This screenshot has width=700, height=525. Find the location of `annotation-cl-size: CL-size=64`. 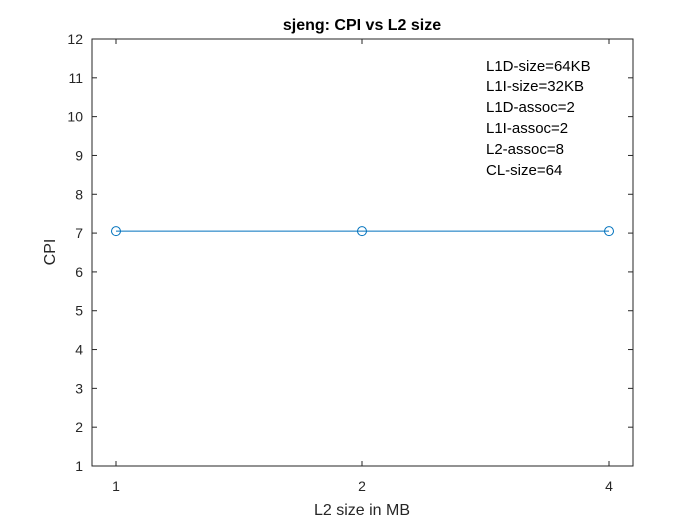

annotation-cl-size: CL-size=64 is located at coordinates (524, 170).